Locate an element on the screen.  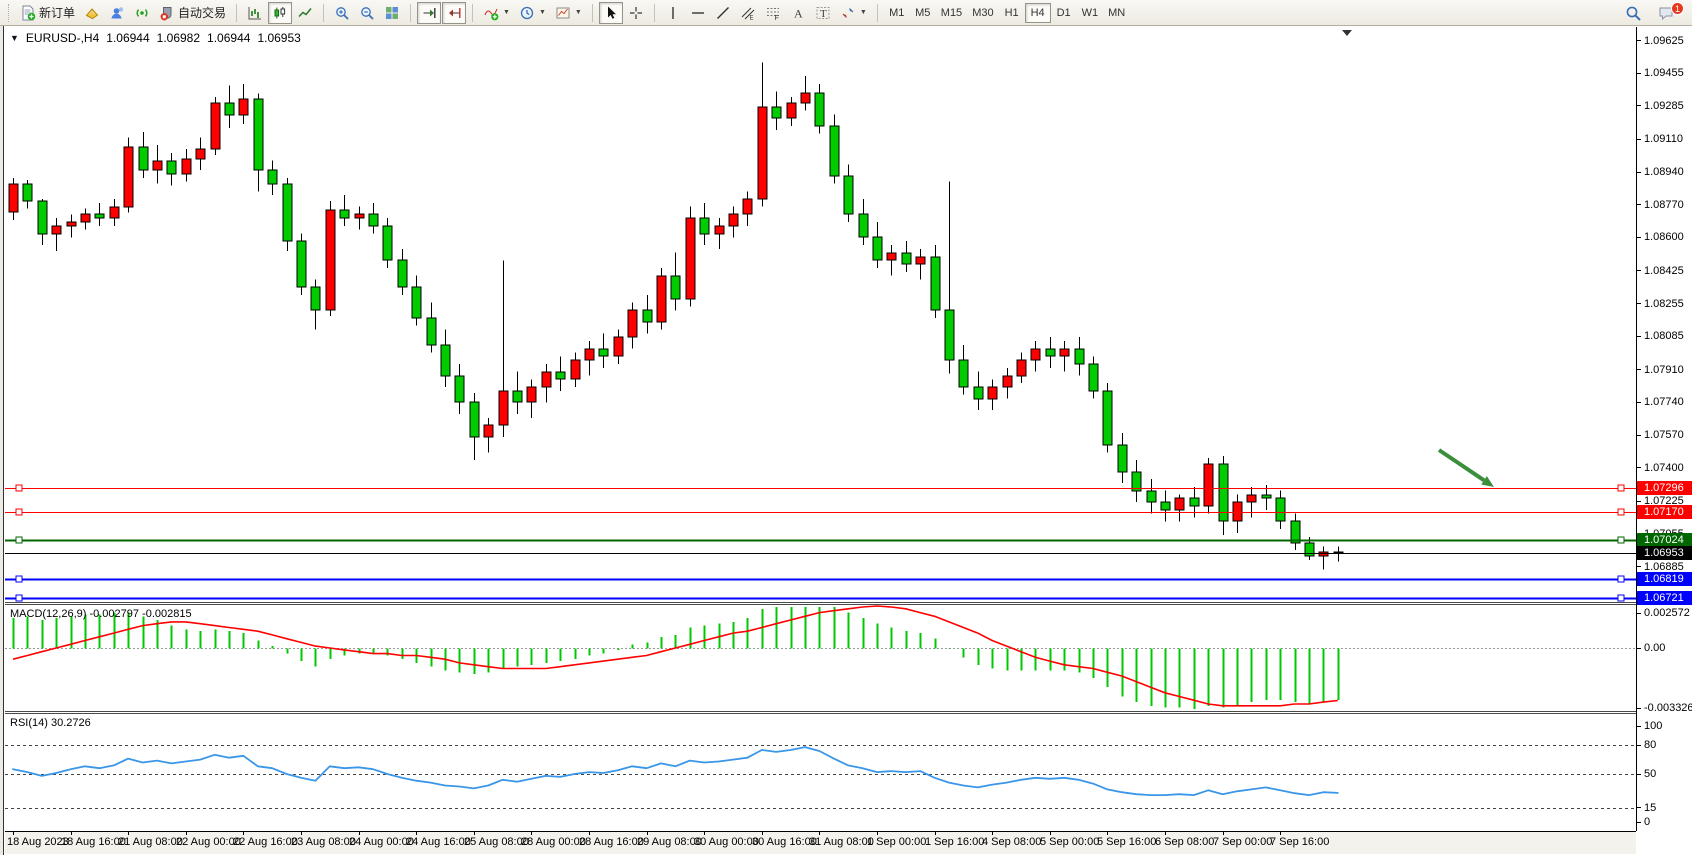
crosshair-button is located at coordinates (636, 13).